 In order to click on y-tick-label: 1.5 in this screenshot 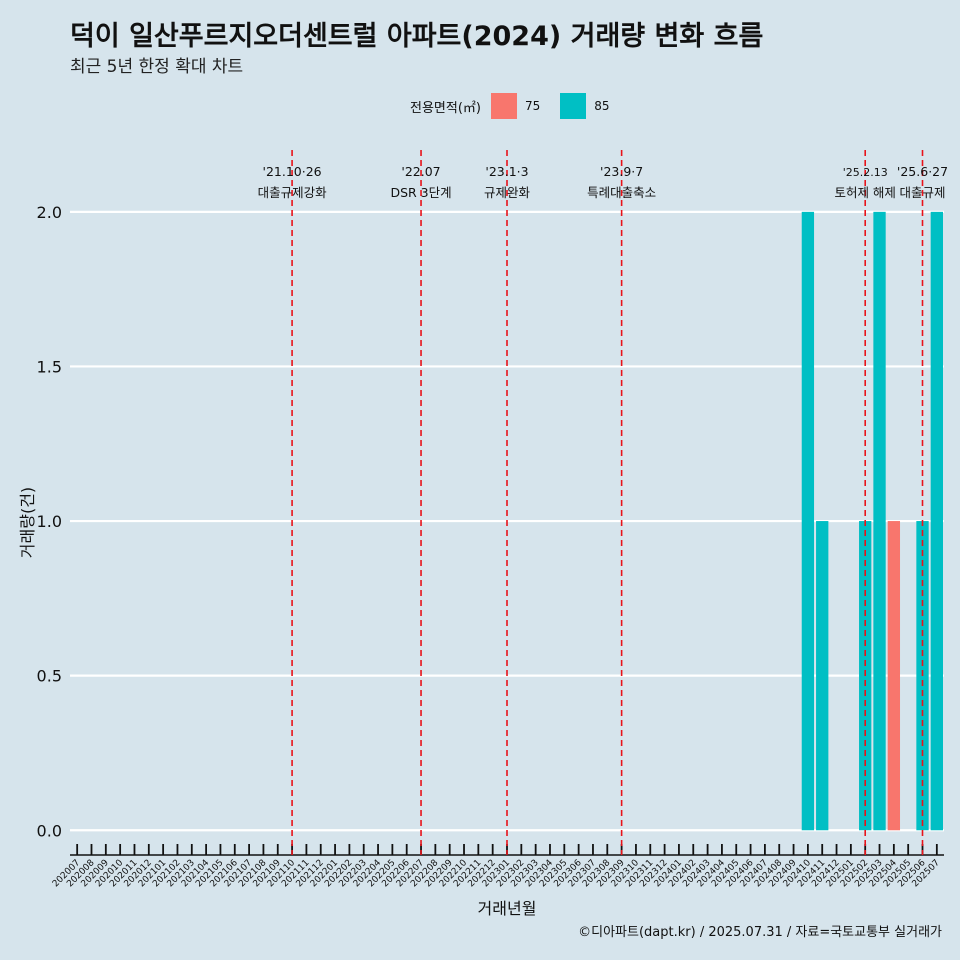, I will do `click(49, 366)`.